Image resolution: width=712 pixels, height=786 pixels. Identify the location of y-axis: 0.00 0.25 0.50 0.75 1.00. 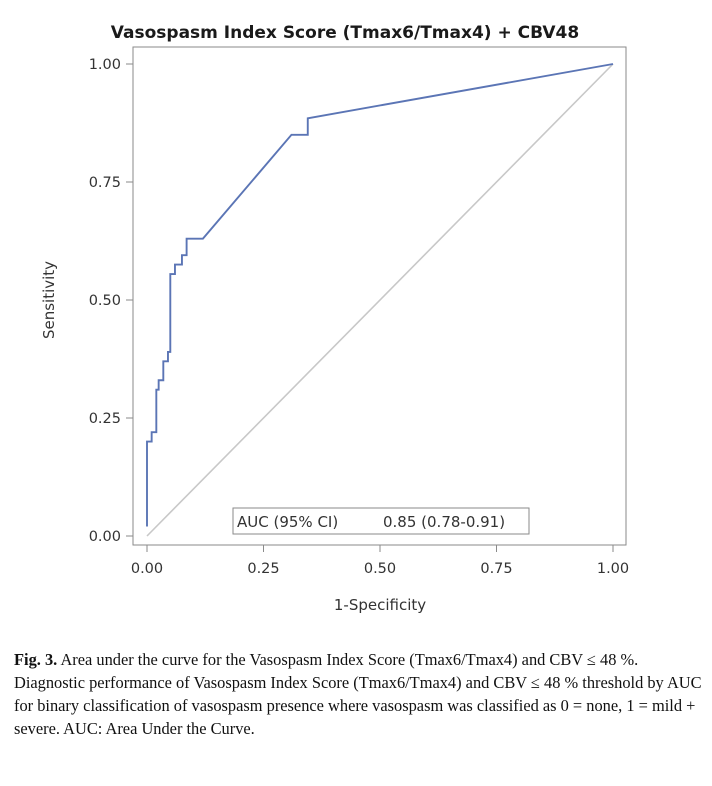
(111, 301).